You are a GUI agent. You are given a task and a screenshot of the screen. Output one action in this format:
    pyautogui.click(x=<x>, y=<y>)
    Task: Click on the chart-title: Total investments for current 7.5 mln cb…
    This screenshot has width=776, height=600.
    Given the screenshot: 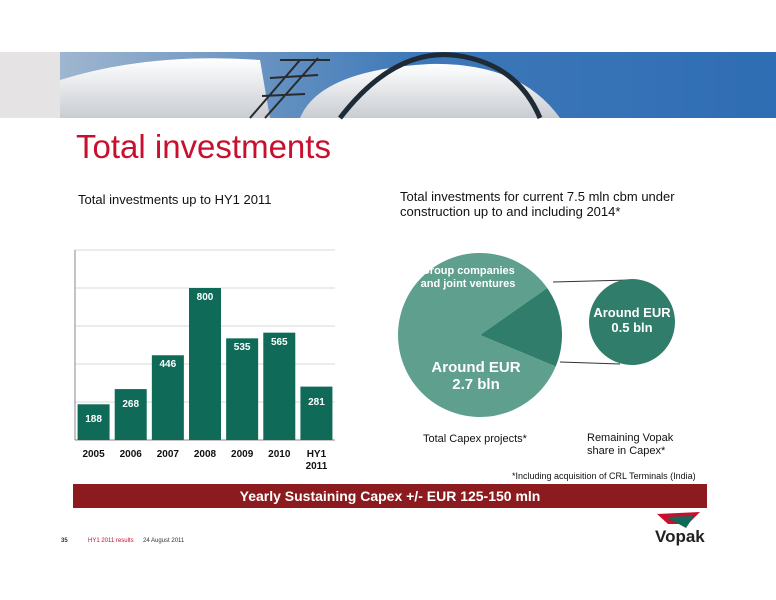 What is the action you would take?
    pyautogui.click(x=537, y=204)
    